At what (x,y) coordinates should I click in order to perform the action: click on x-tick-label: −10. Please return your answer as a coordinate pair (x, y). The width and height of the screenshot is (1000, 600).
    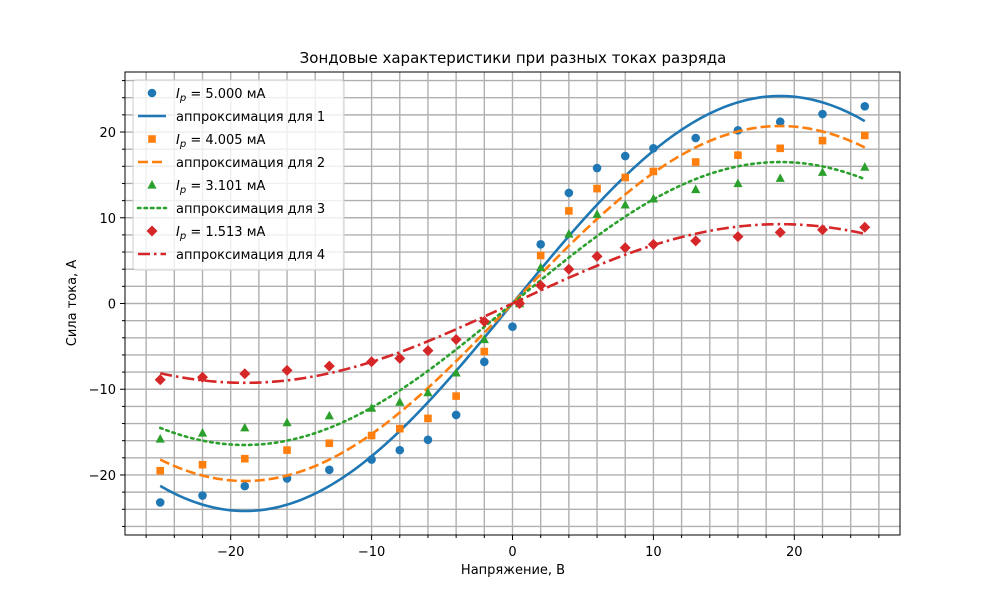
    Looking at the image, I should click on (371, 552).